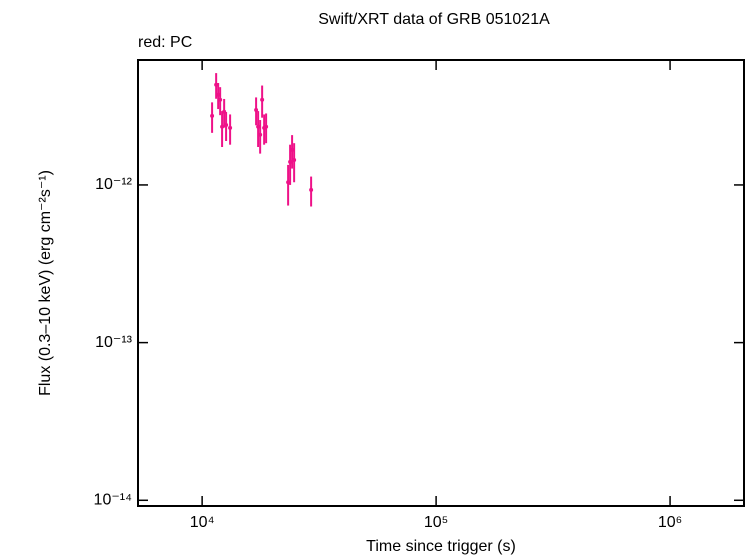 The width and height of the screenshot is (746, 558). Describe the element at coordinates (165, 42) in the screenshot. I see `chart-subtitle: red: PC` at that location.